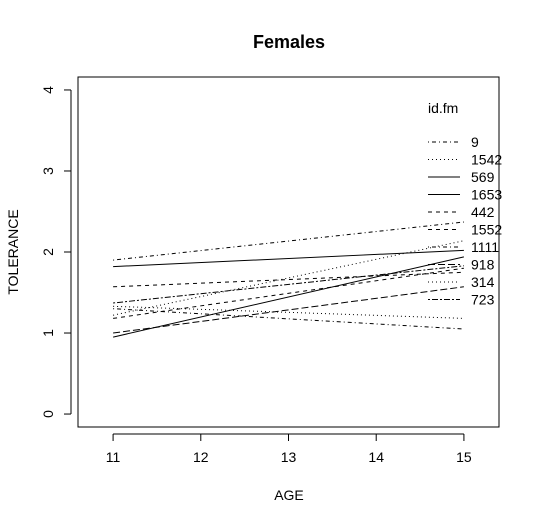  I want to click on y-tick-label: 2, so click(48, 252).